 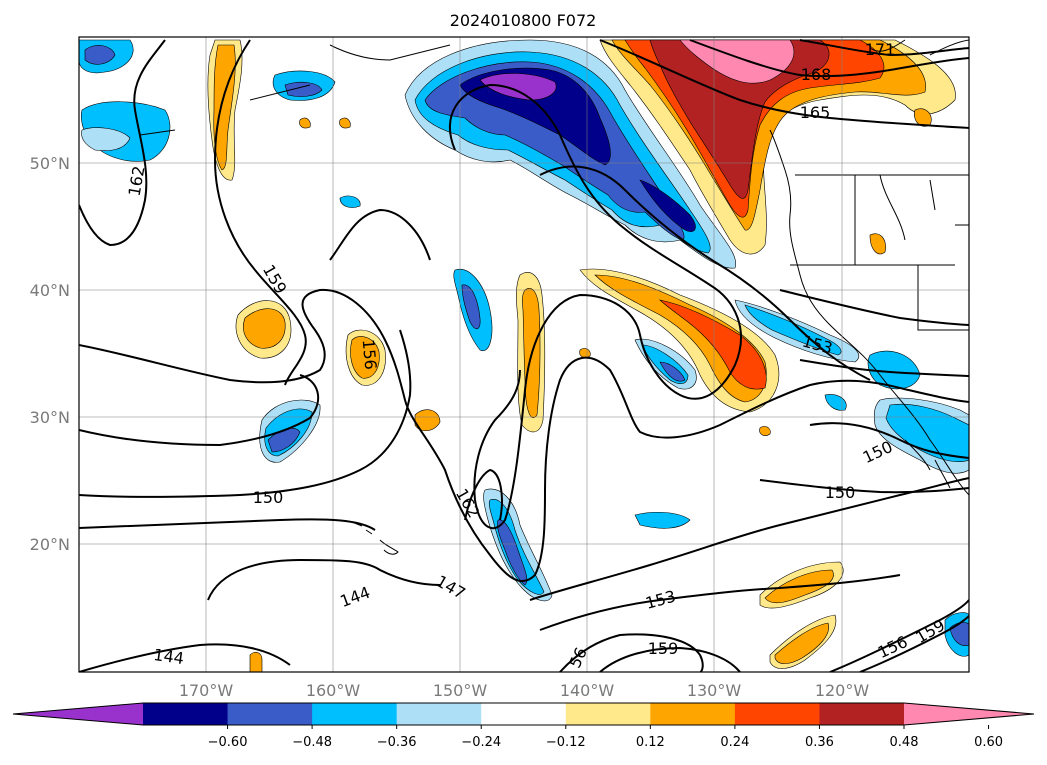 What do you see at coordinates (50, 354) in the screenshot?
I see `latitude-labels: 50°N 40°N 30°N 20°N` at bounding box center [50, 354].